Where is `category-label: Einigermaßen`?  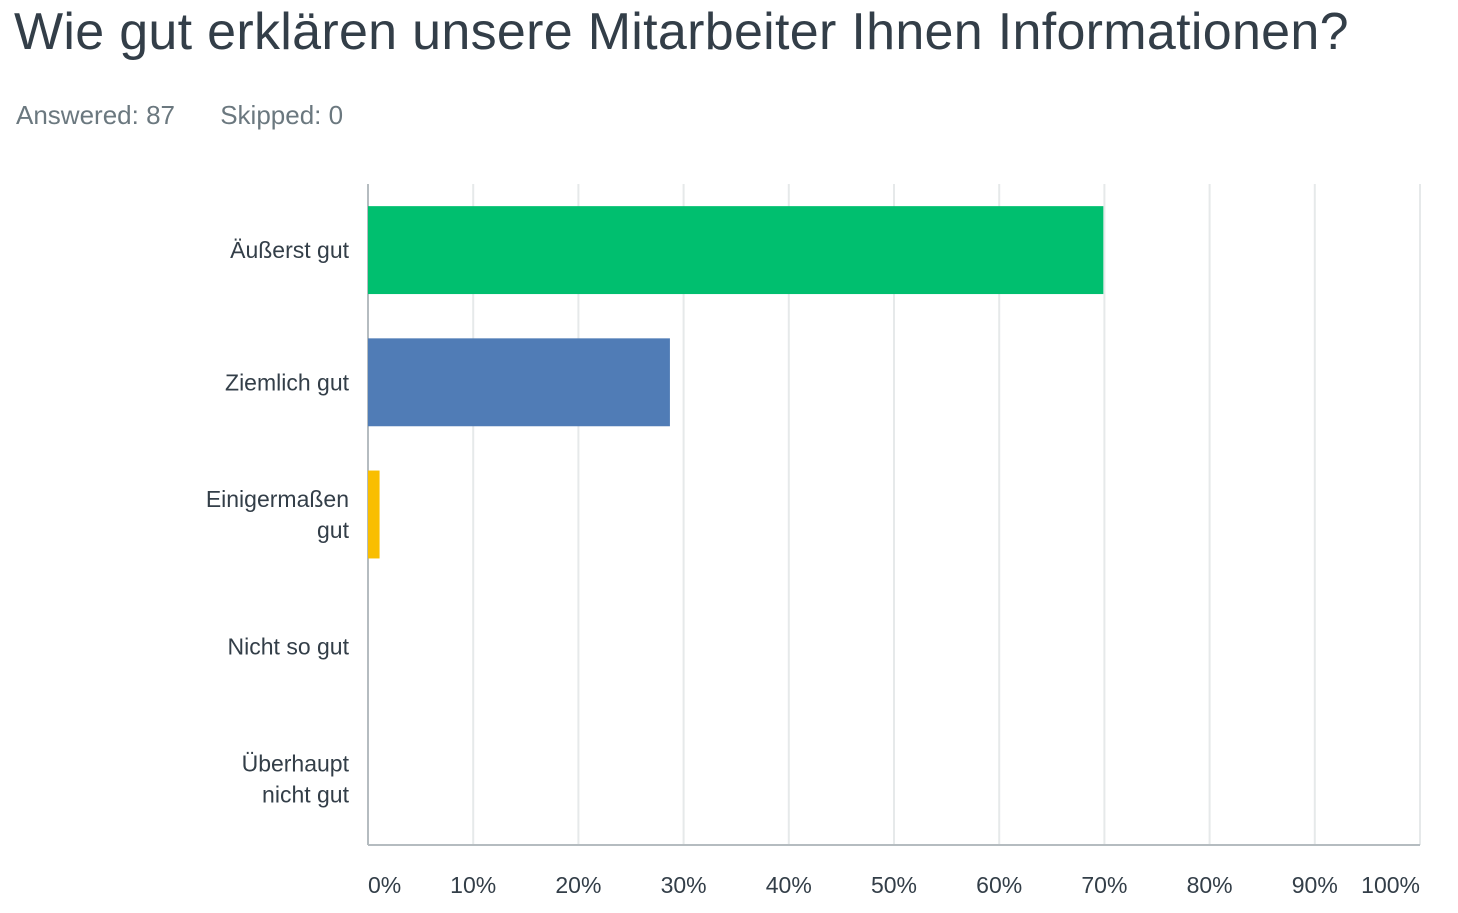
category-label: Einigermaßen is located at coordinates (277, 499).